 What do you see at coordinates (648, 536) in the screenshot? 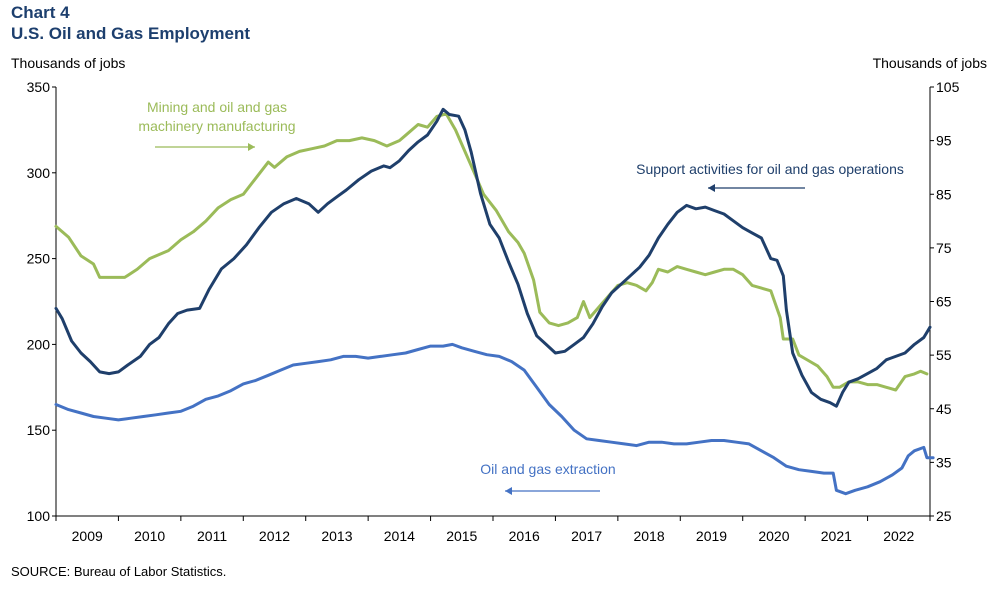
I see `x-tick-label: 2018` at bounding box center [648, 536].